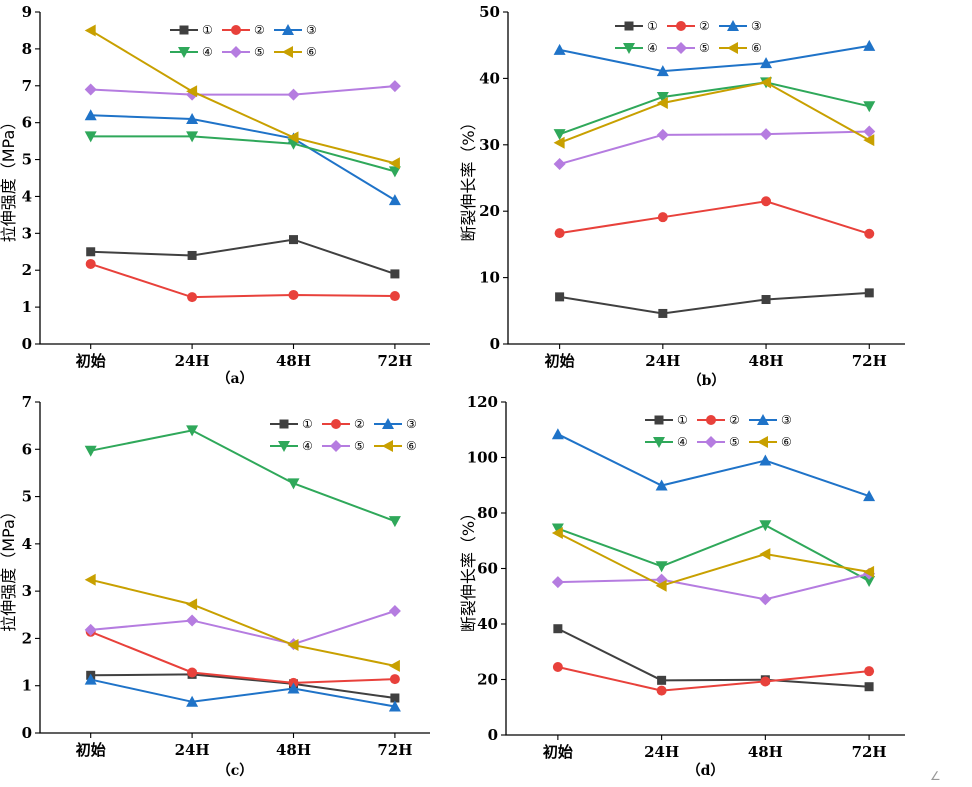  What do you see at coordinates (27, 344) in the screenshot?
I see `y-tick-label: 0` at bounding box center [27, 344].